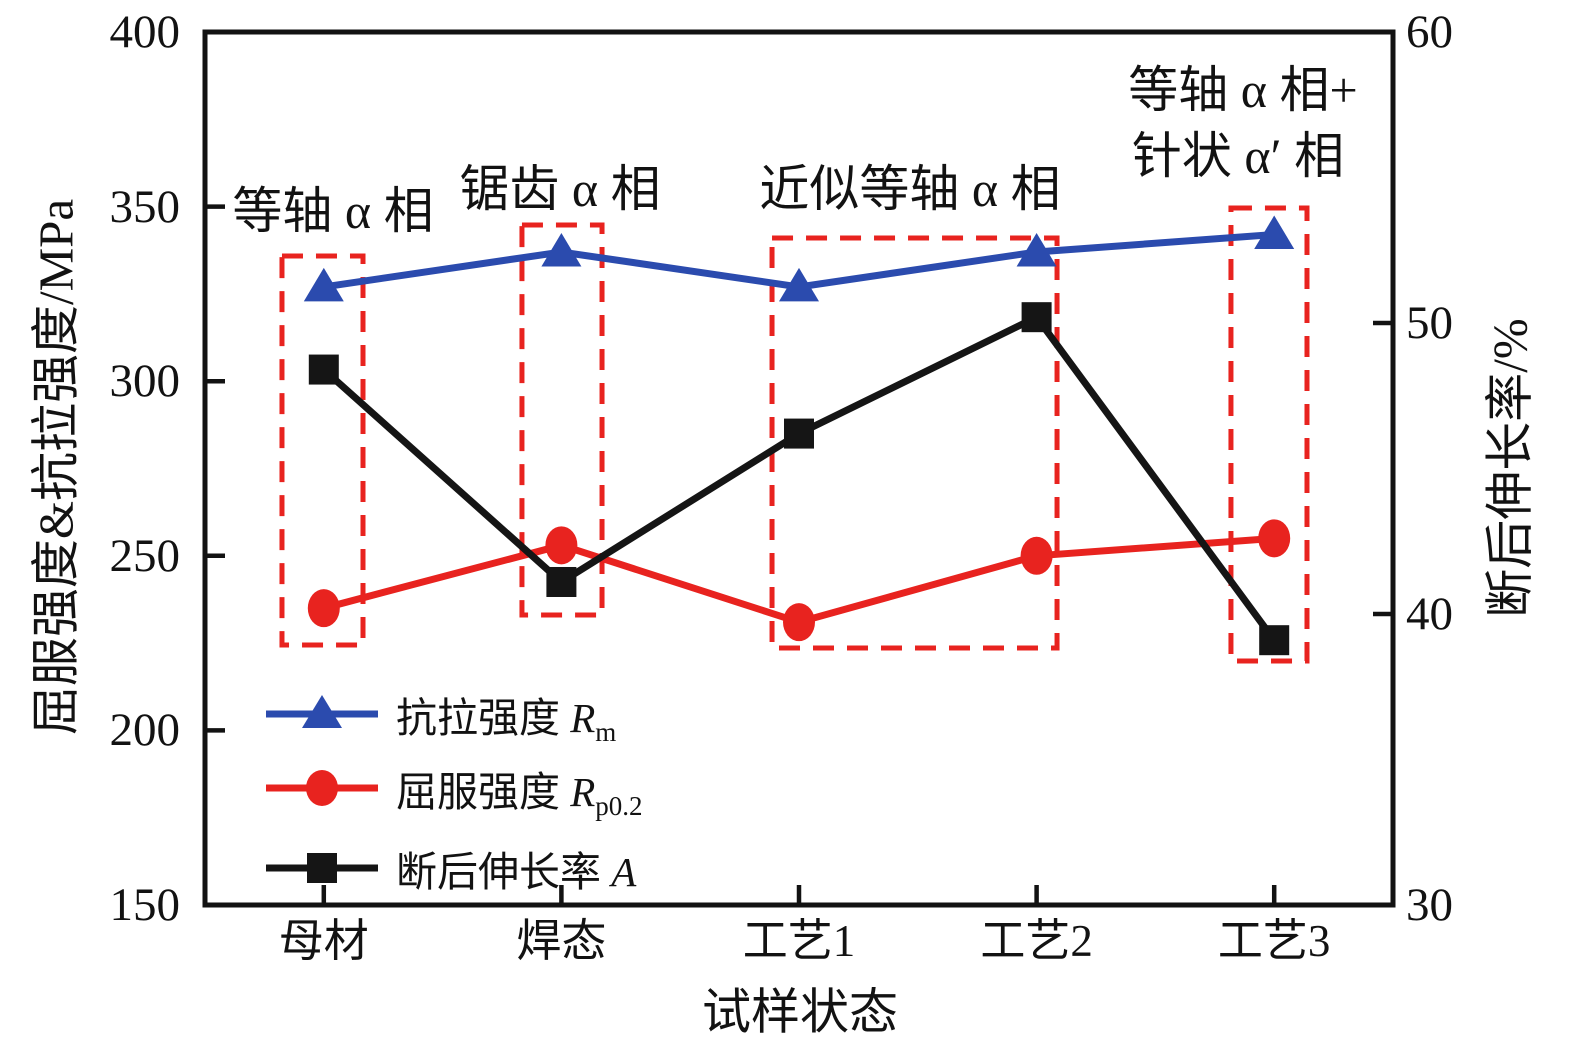 The image size is (1575, 1050). Describe the element at coordinates (333, 211) in the screenshot. I see `annotation-equiaxed-alpha: 等轴 α 相` at that location.